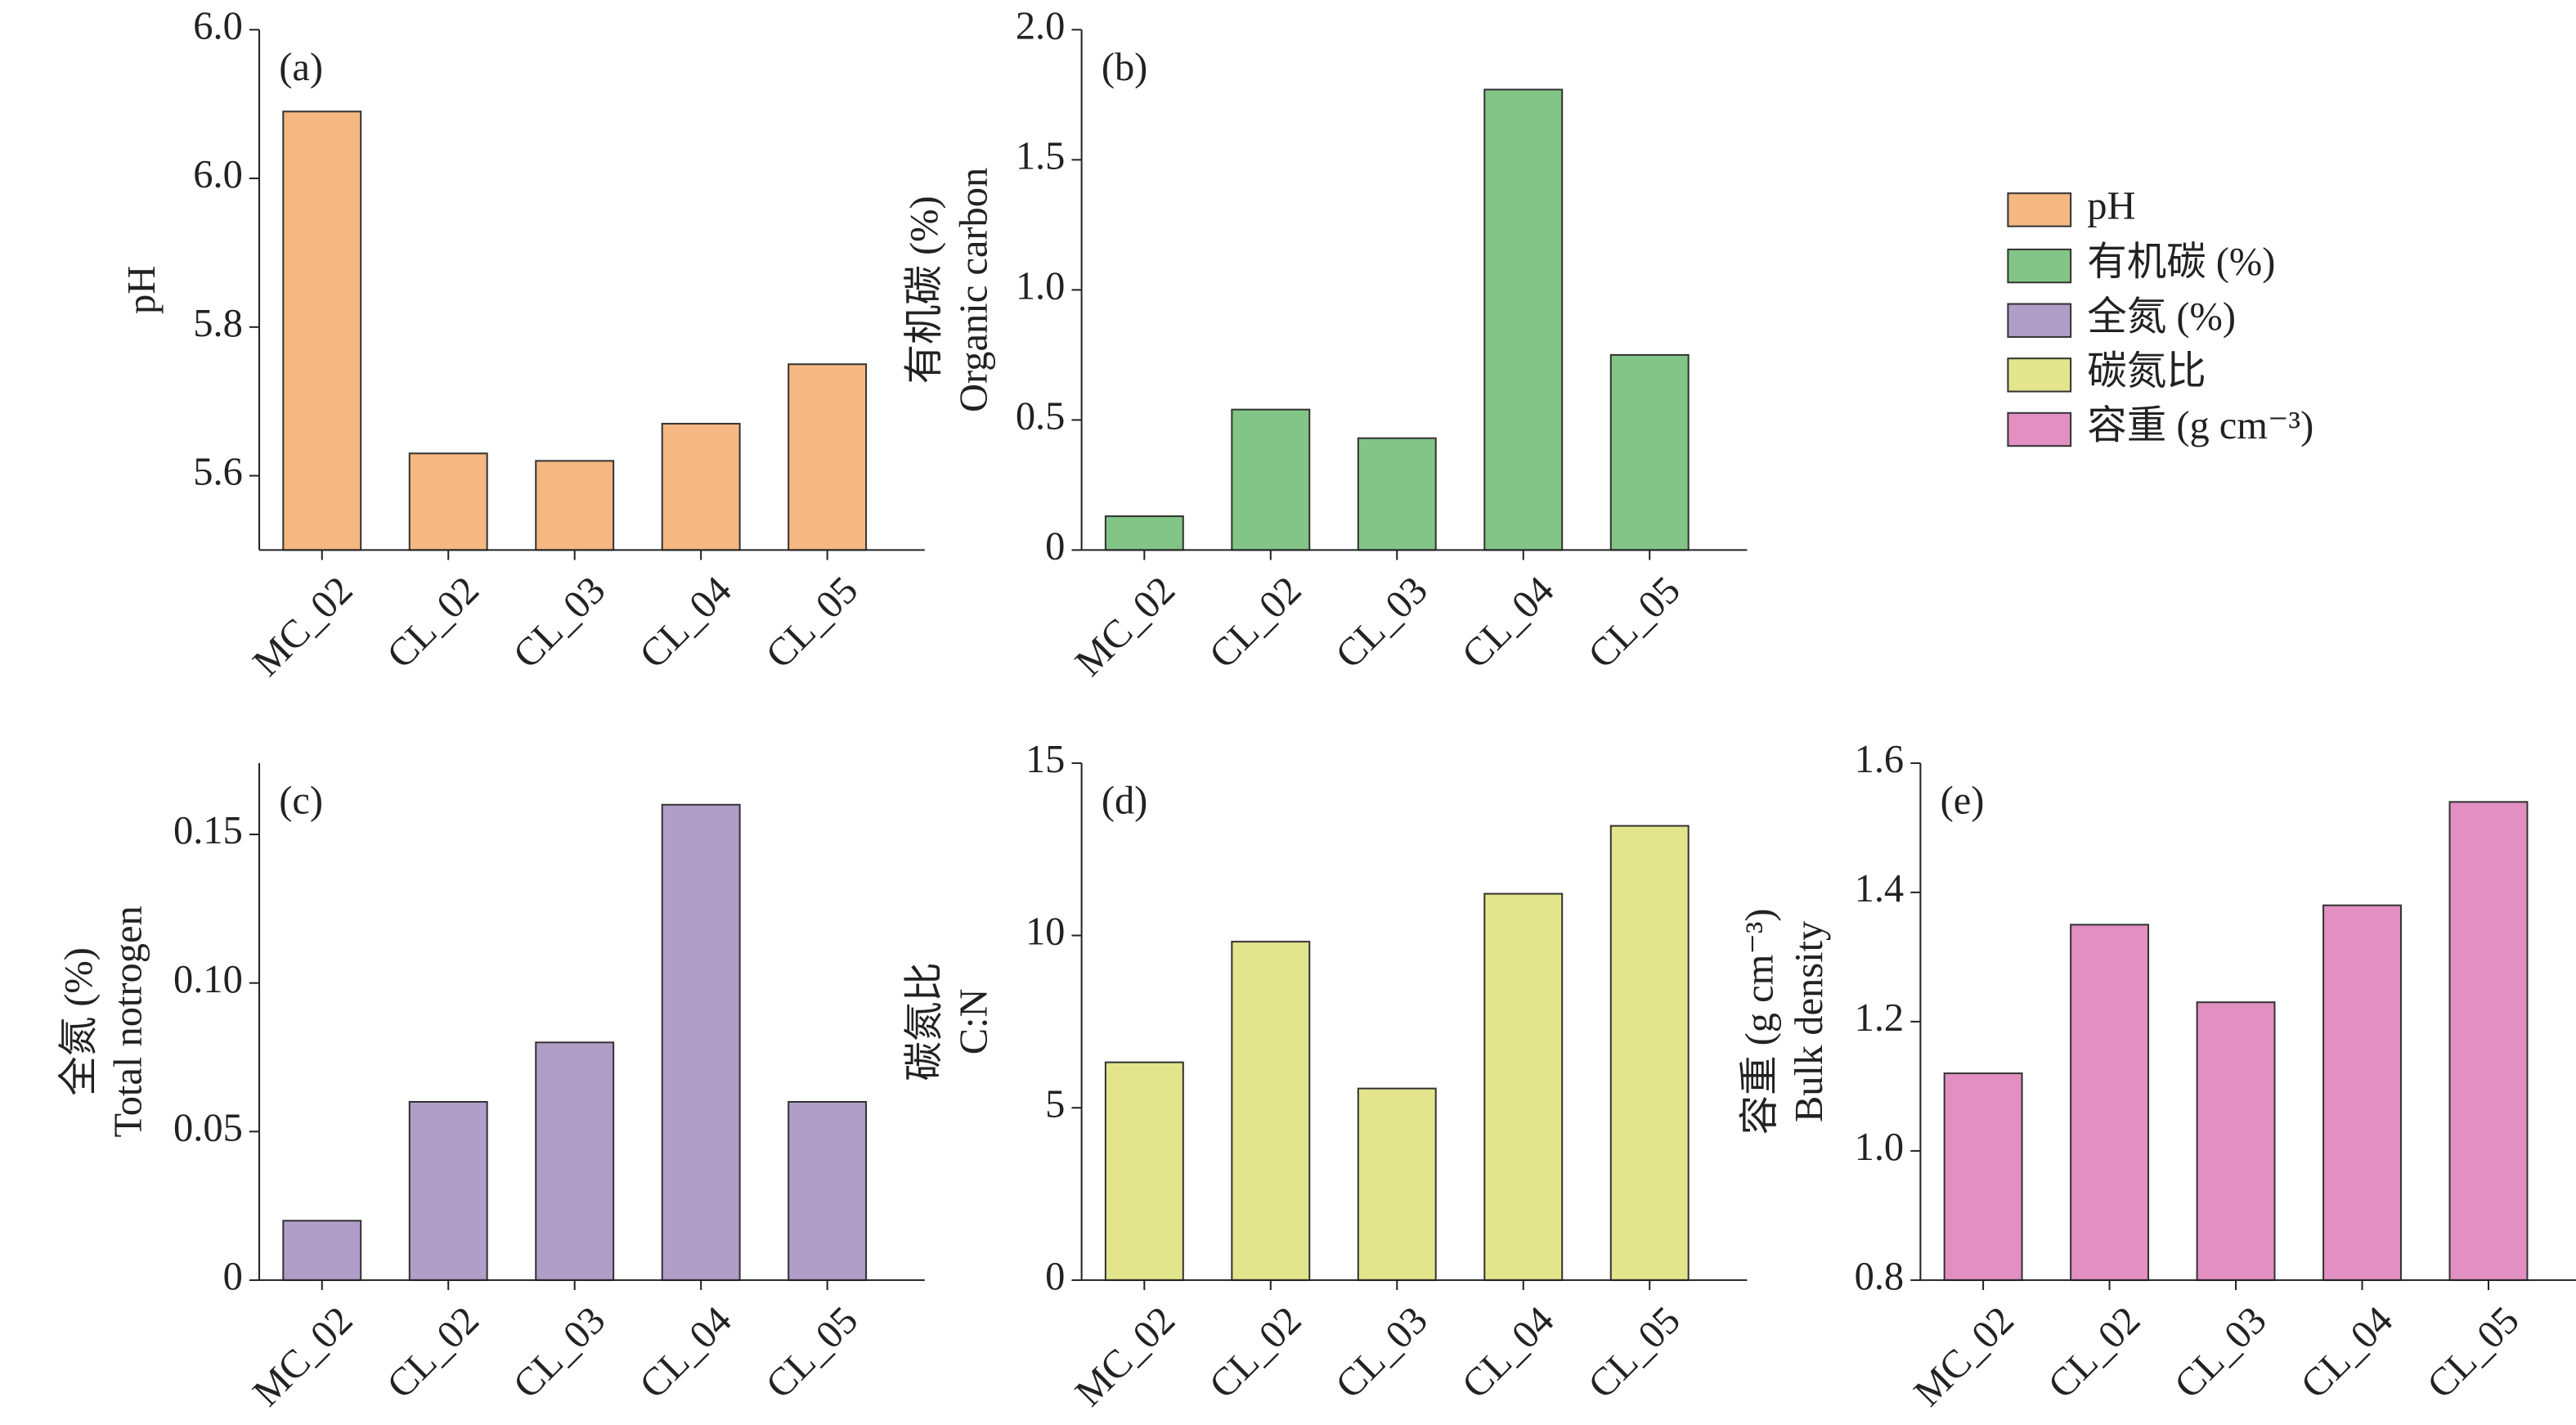  I want to click on y-tick-label: 1.2, so click(1880, 1018).